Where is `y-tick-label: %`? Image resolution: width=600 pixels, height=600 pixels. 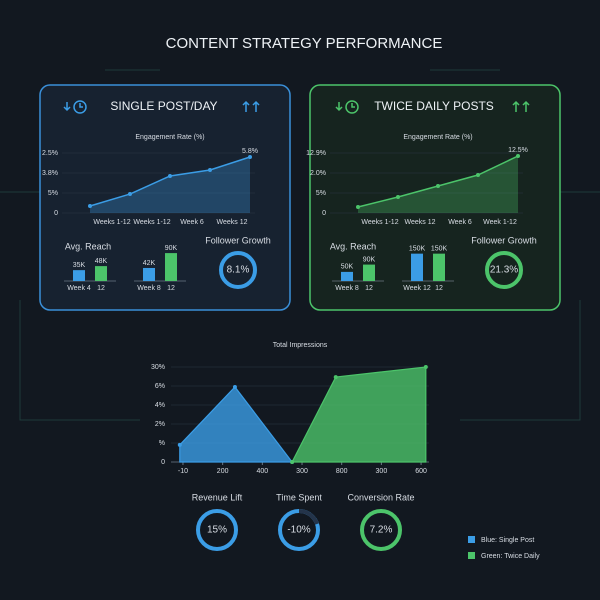 y-tick-label: % is located at coordinates (162, 443).